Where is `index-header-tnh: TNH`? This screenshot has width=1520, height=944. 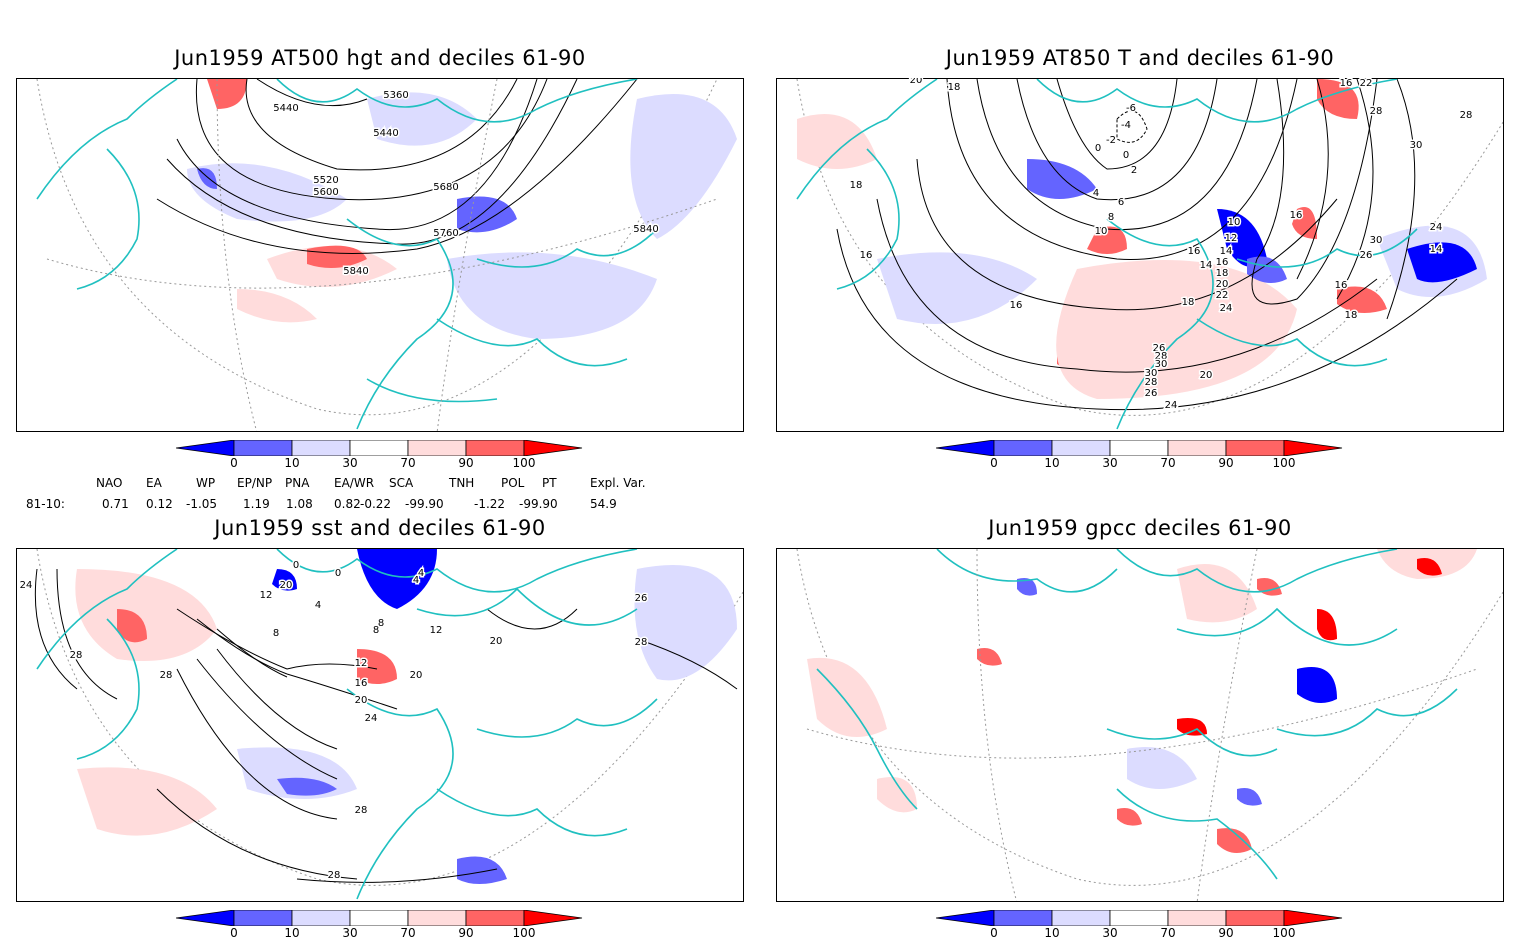 index-header-tnh: TNH is located at coordinates (462, 483).